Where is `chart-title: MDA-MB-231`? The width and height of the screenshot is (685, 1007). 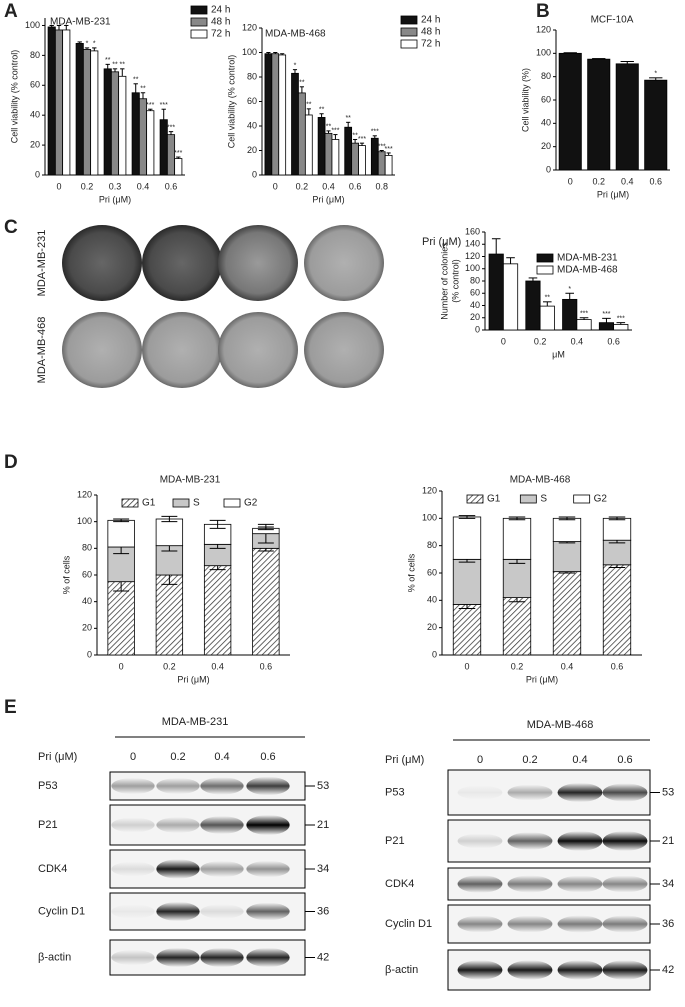
chart-title: MDA-MB-231 is located at coordinates (80, 22).